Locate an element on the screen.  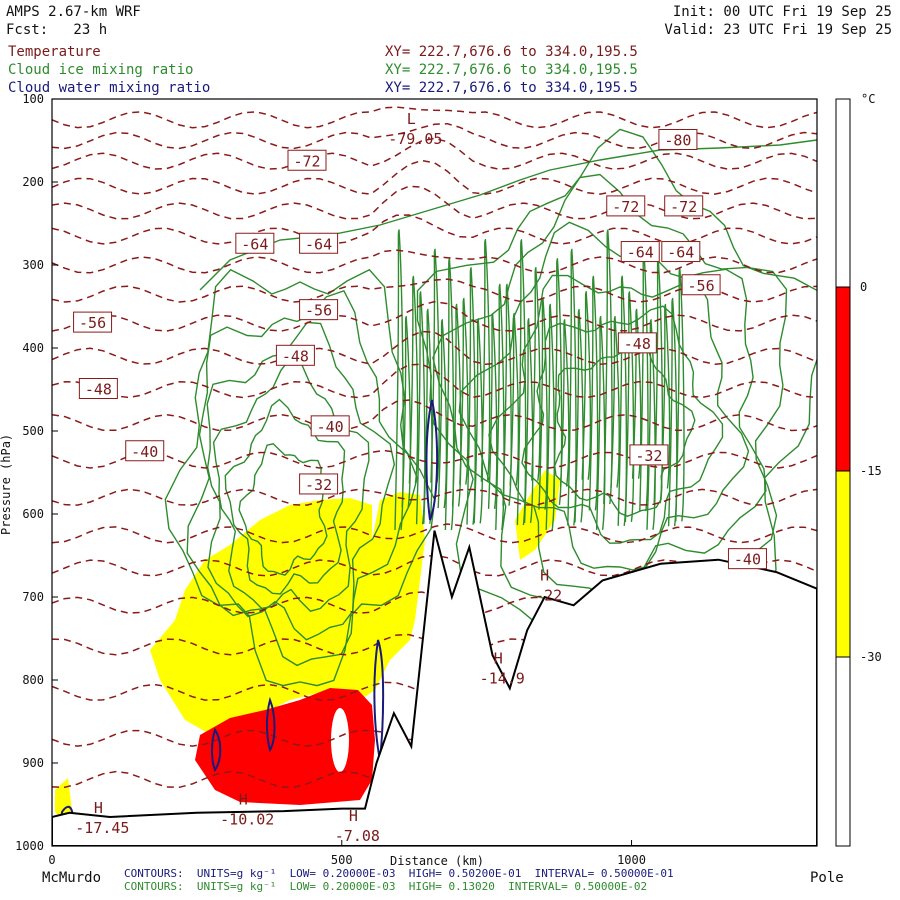
x-tick-label: 0 is located at coordinates (51, 860).